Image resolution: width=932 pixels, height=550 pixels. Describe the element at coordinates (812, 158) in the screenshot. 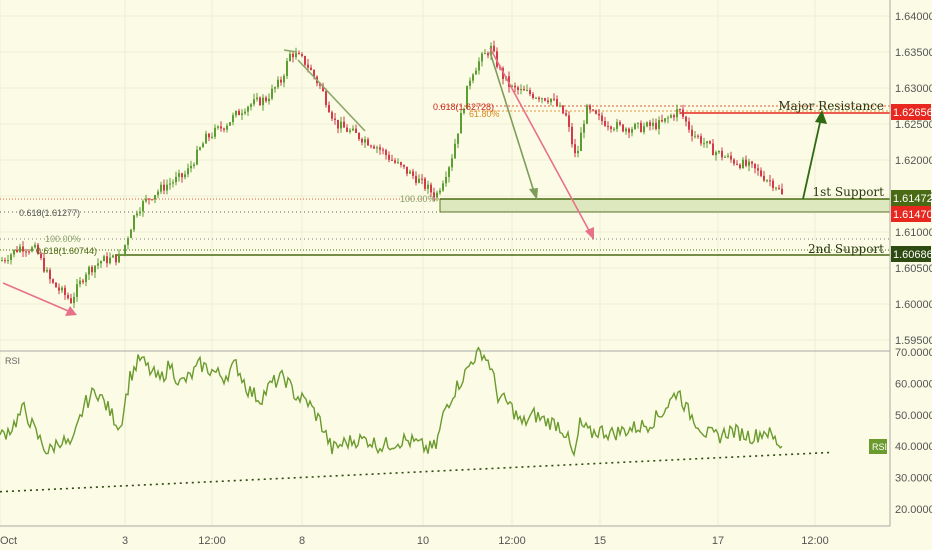

I see `target-arrow-shaft` at that location.